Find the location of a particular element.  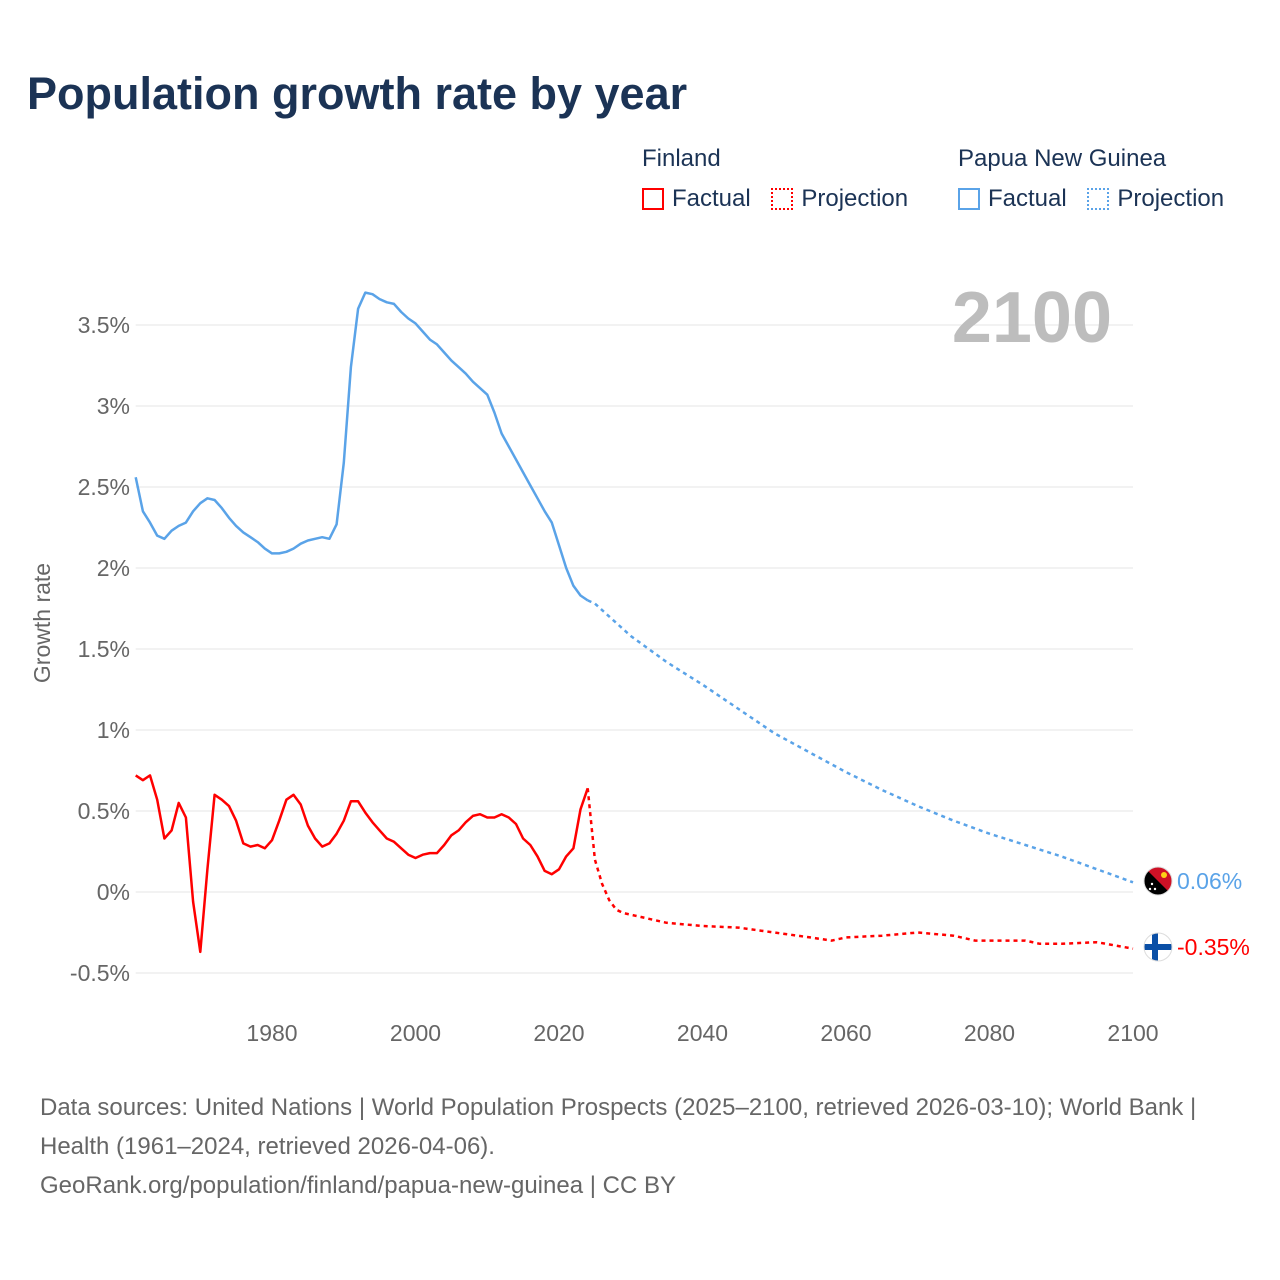

x-tick-label: 2020 is located at coordinates (558, 1033).